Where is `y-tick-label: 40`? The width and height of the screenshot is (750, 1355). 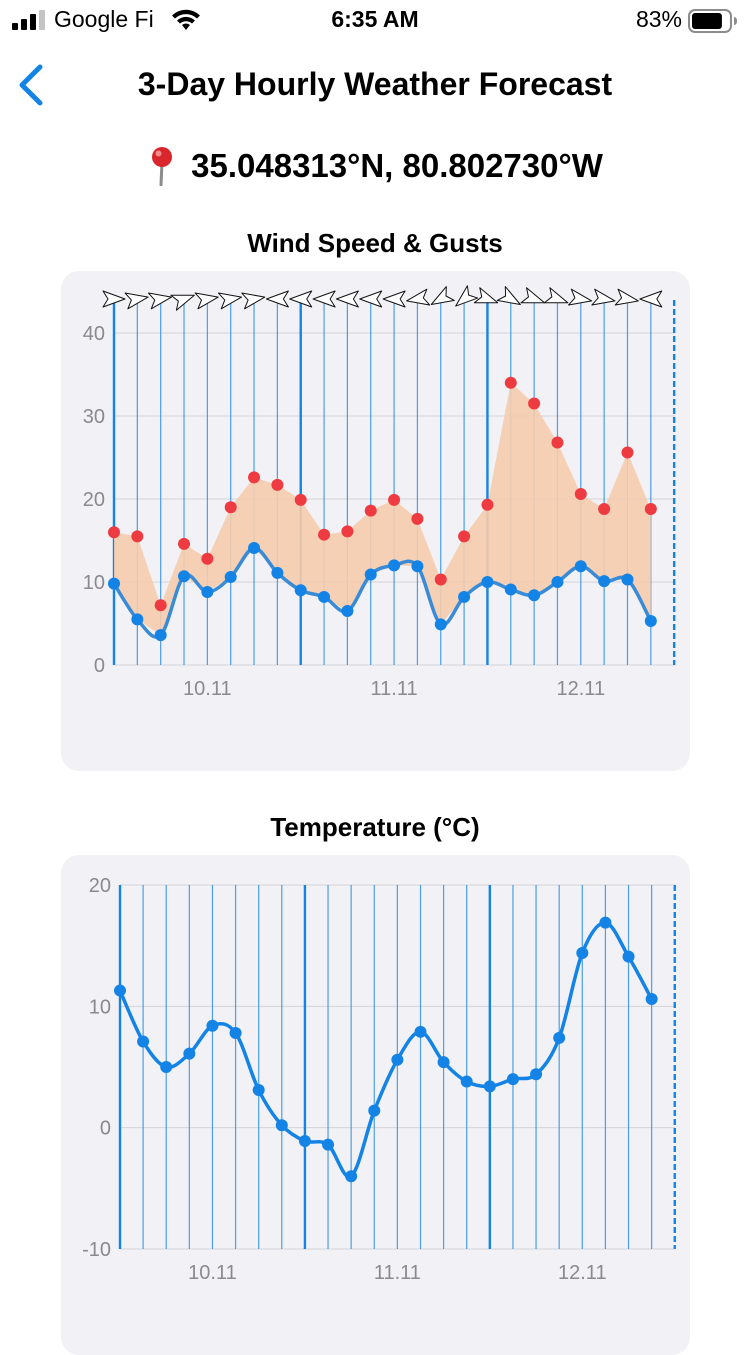 y-tick-label: 40 is located at coordinates (94, 334).